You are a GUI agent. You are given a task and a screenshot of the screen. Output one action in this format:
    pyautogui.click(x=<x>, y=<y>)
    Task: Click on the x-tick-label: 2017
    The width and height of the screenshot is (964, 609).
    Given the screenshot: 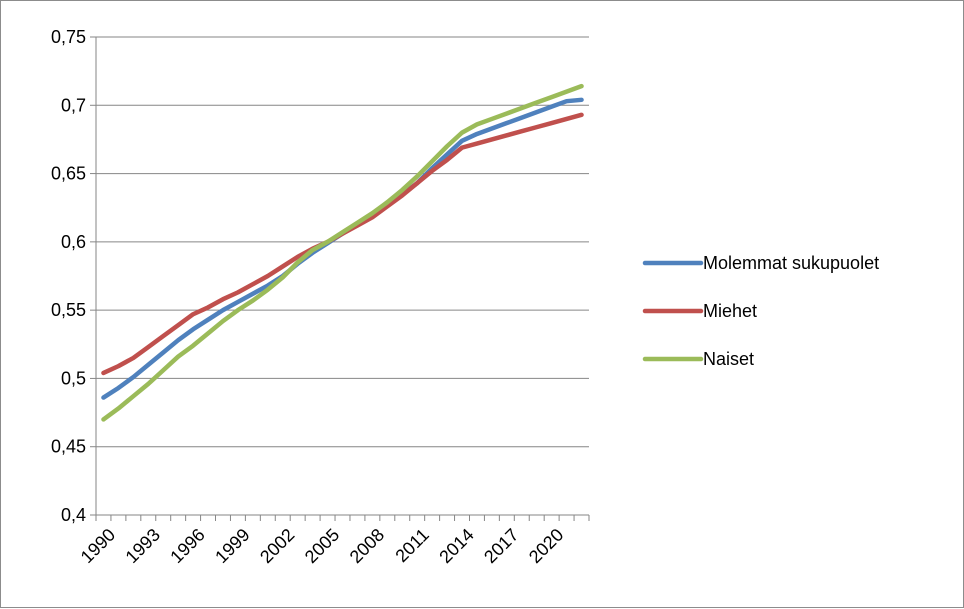 What is the action you would take?
    pyautogui.click(x=501, y=546)
    